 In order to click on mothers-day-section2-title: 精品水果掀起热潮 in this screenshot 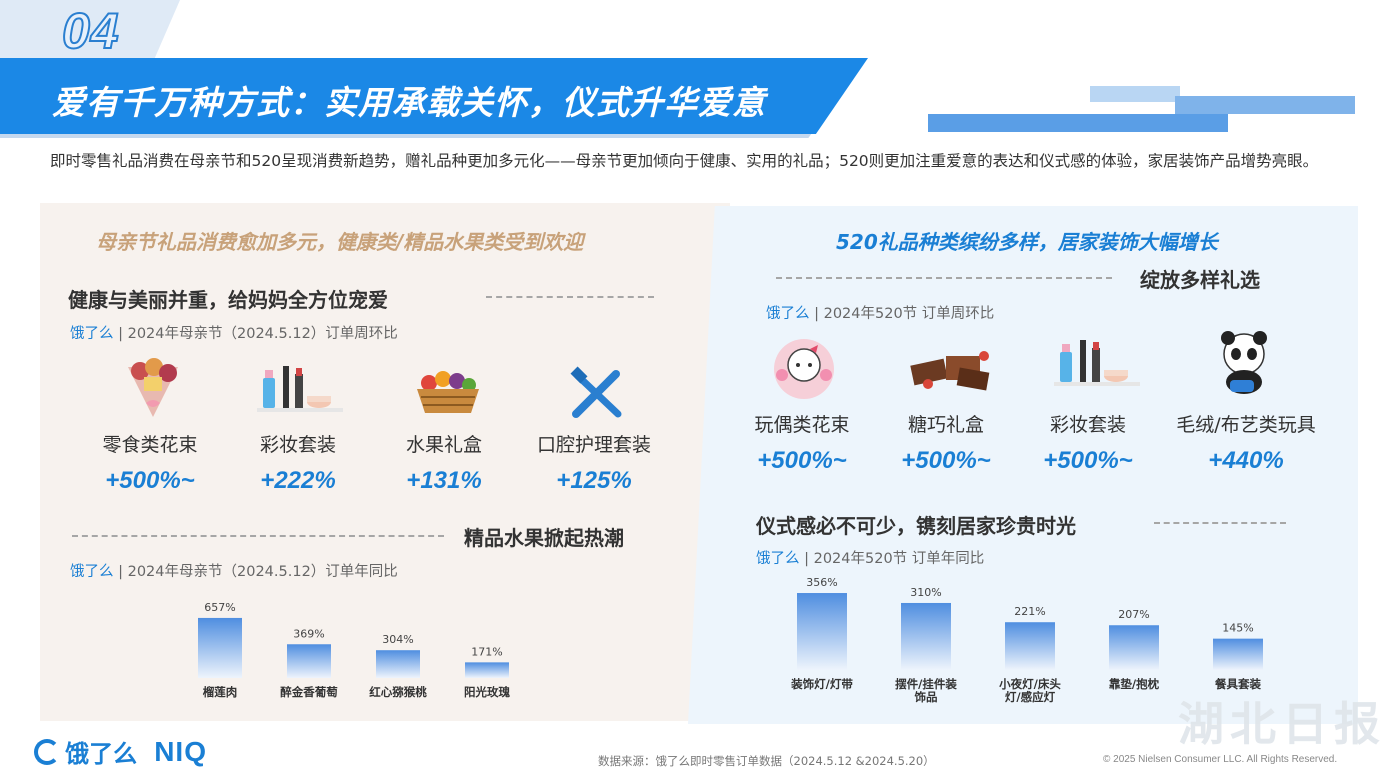, I will do `click(544, 538)`.